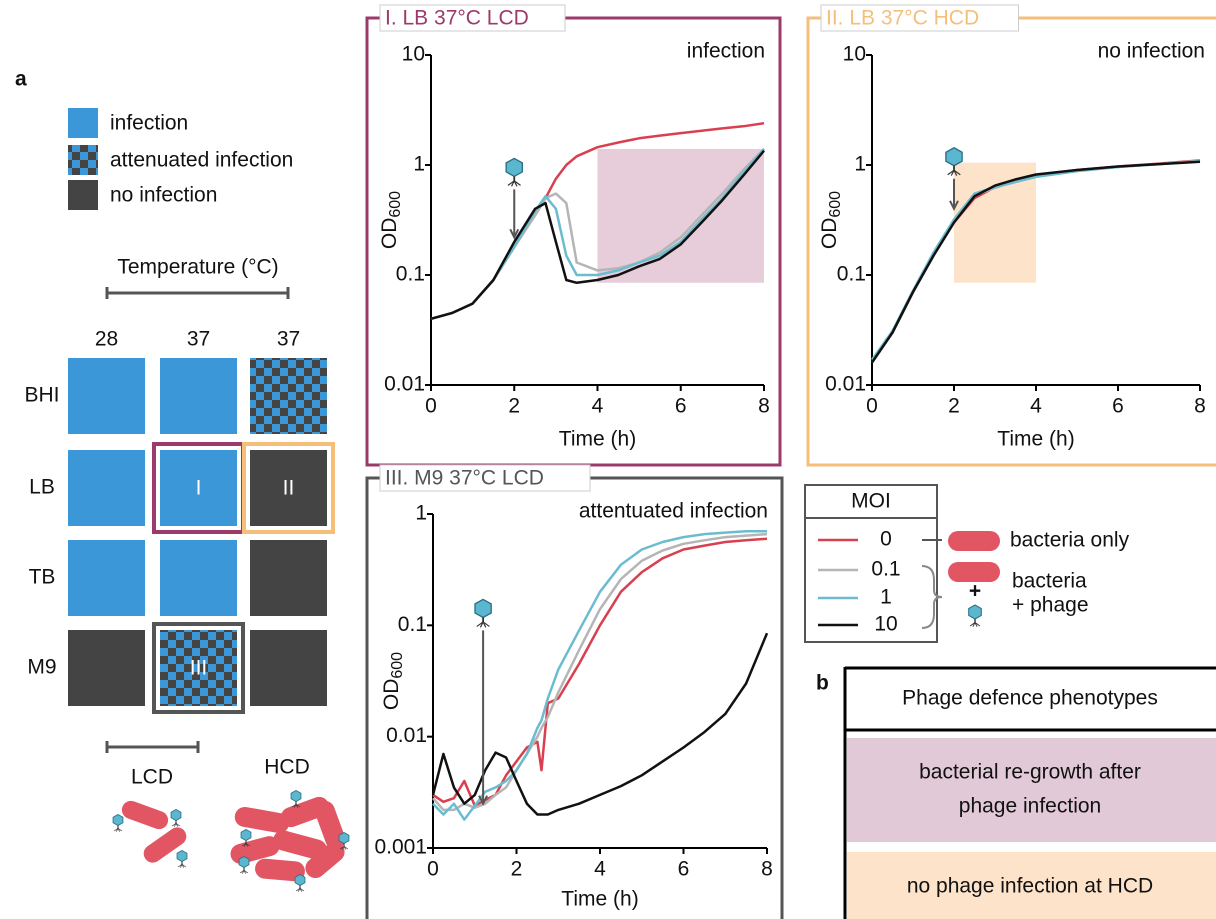 The height and width of the screenshot is (919, 1216). I want to click on panel-title: II. LB 37°C HCD, so click(902, 18).